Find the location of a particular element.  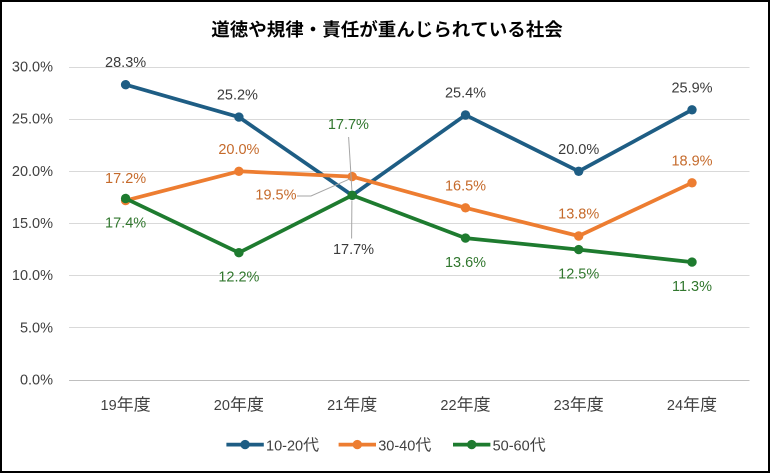

svg-text: 17.2% is located at coordinates (125, 179).